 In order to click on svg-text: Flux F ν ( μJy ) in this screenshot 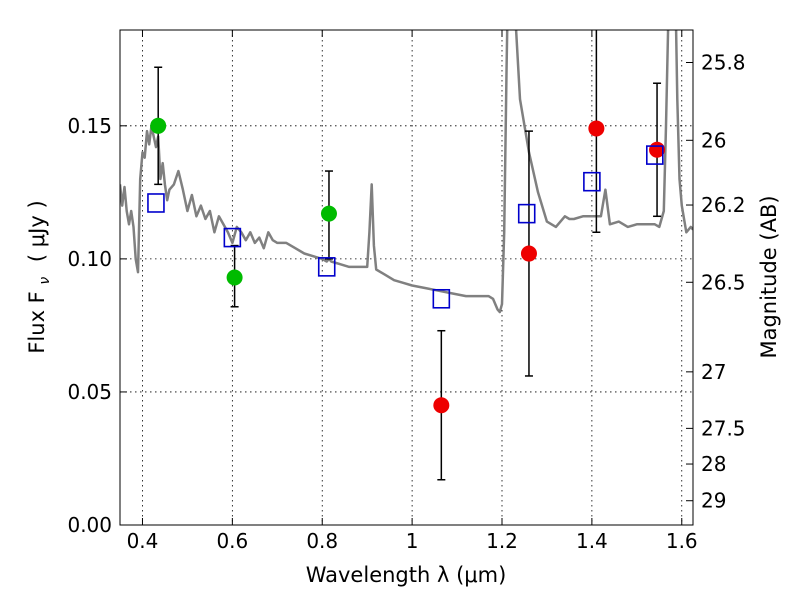, I will do `click(39, 276)`.